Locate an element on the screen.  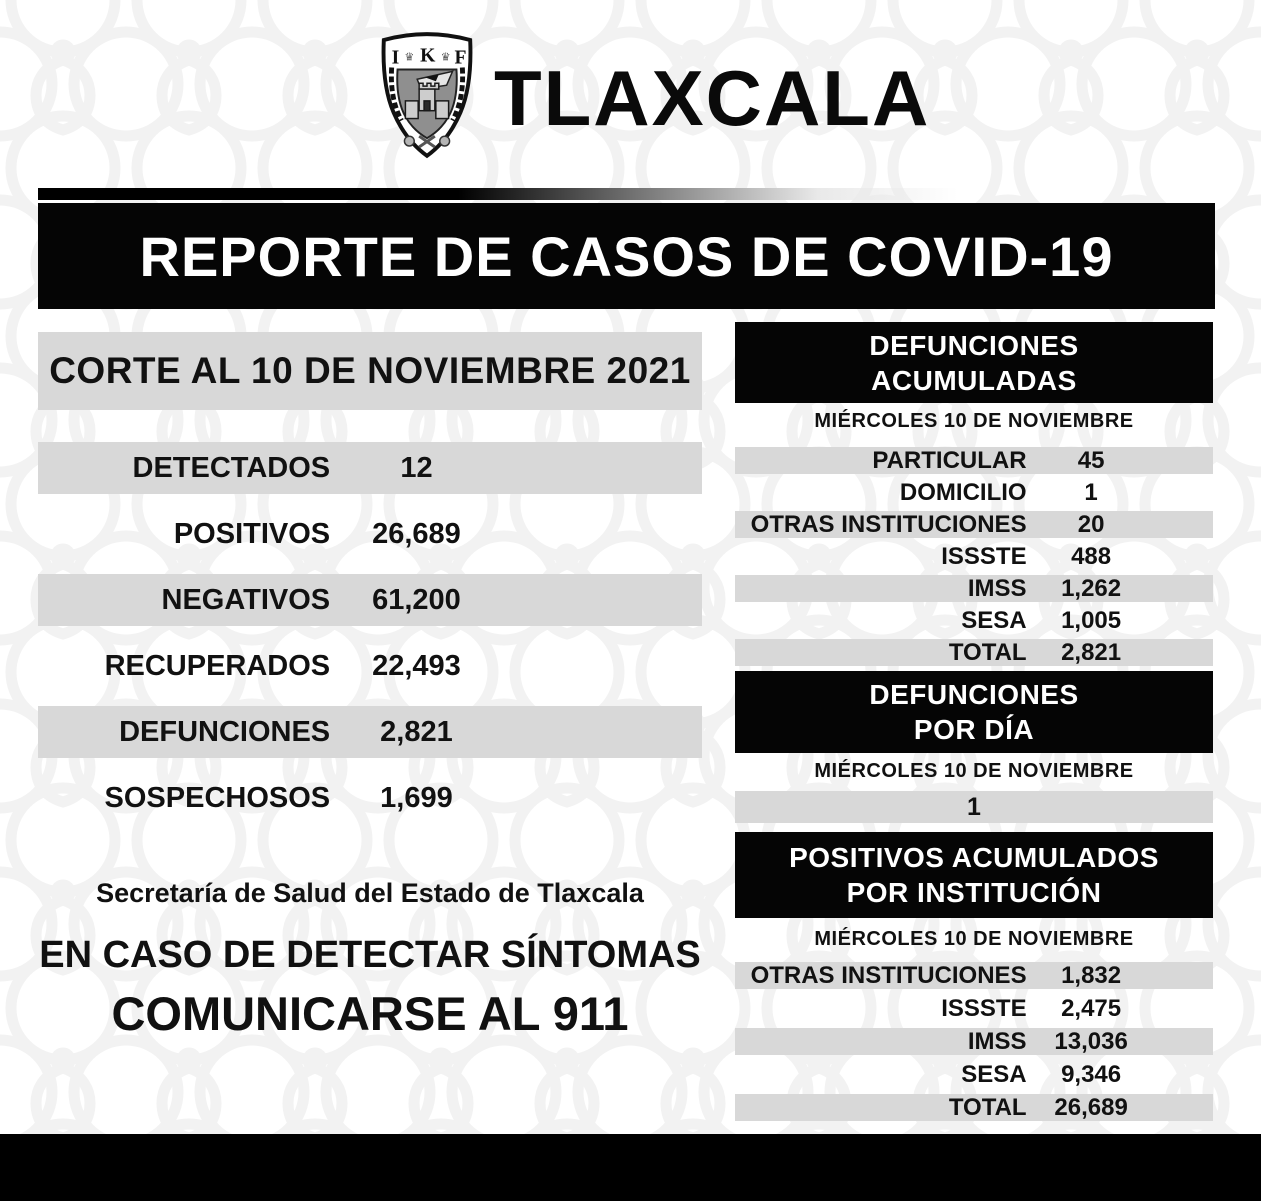
table-row-otras-instituciones: OTRAS INSTITUCIONES 1,832 is located at coordinates (974, 975).